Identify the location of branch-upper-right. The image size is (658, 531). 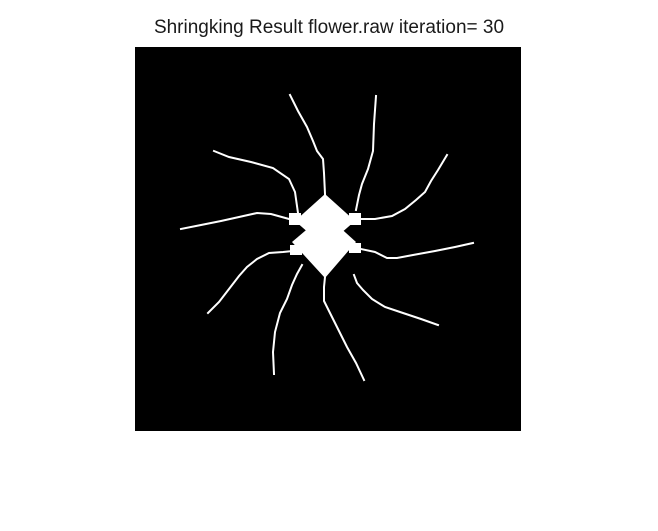
(404, 186).